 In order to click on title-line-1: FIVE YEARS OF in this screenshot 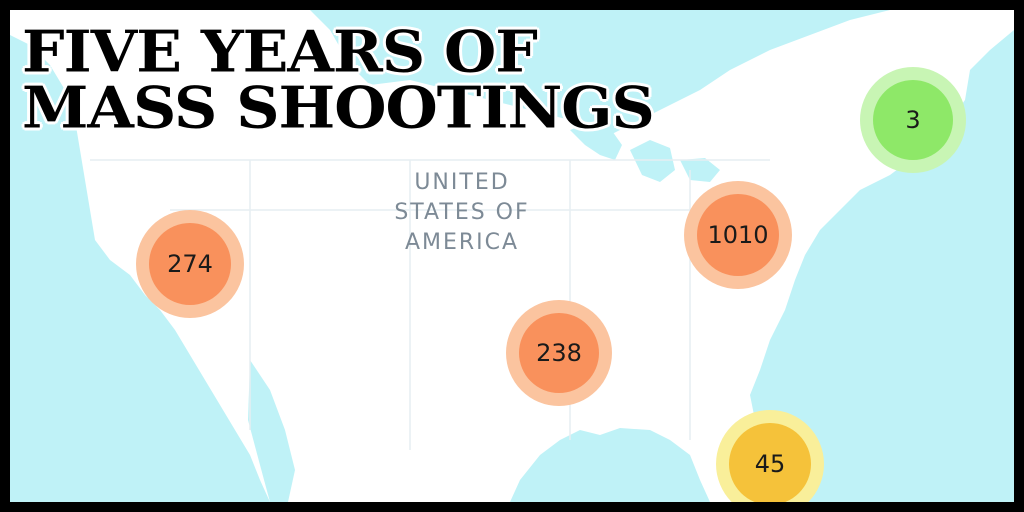, I will do `click(280, 52)`.